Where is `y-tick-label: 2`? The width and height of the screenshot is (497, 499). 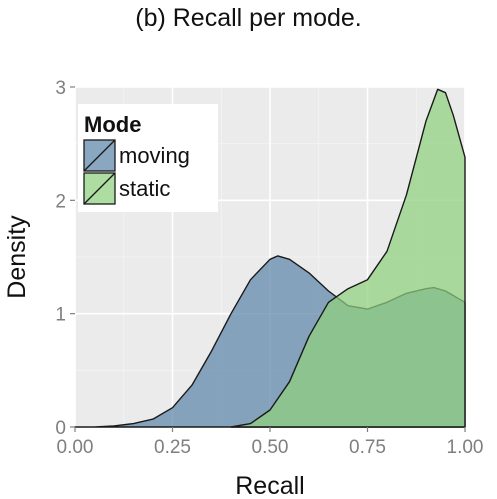 y-tick-label: 2 is located at coordinates (60, 201).